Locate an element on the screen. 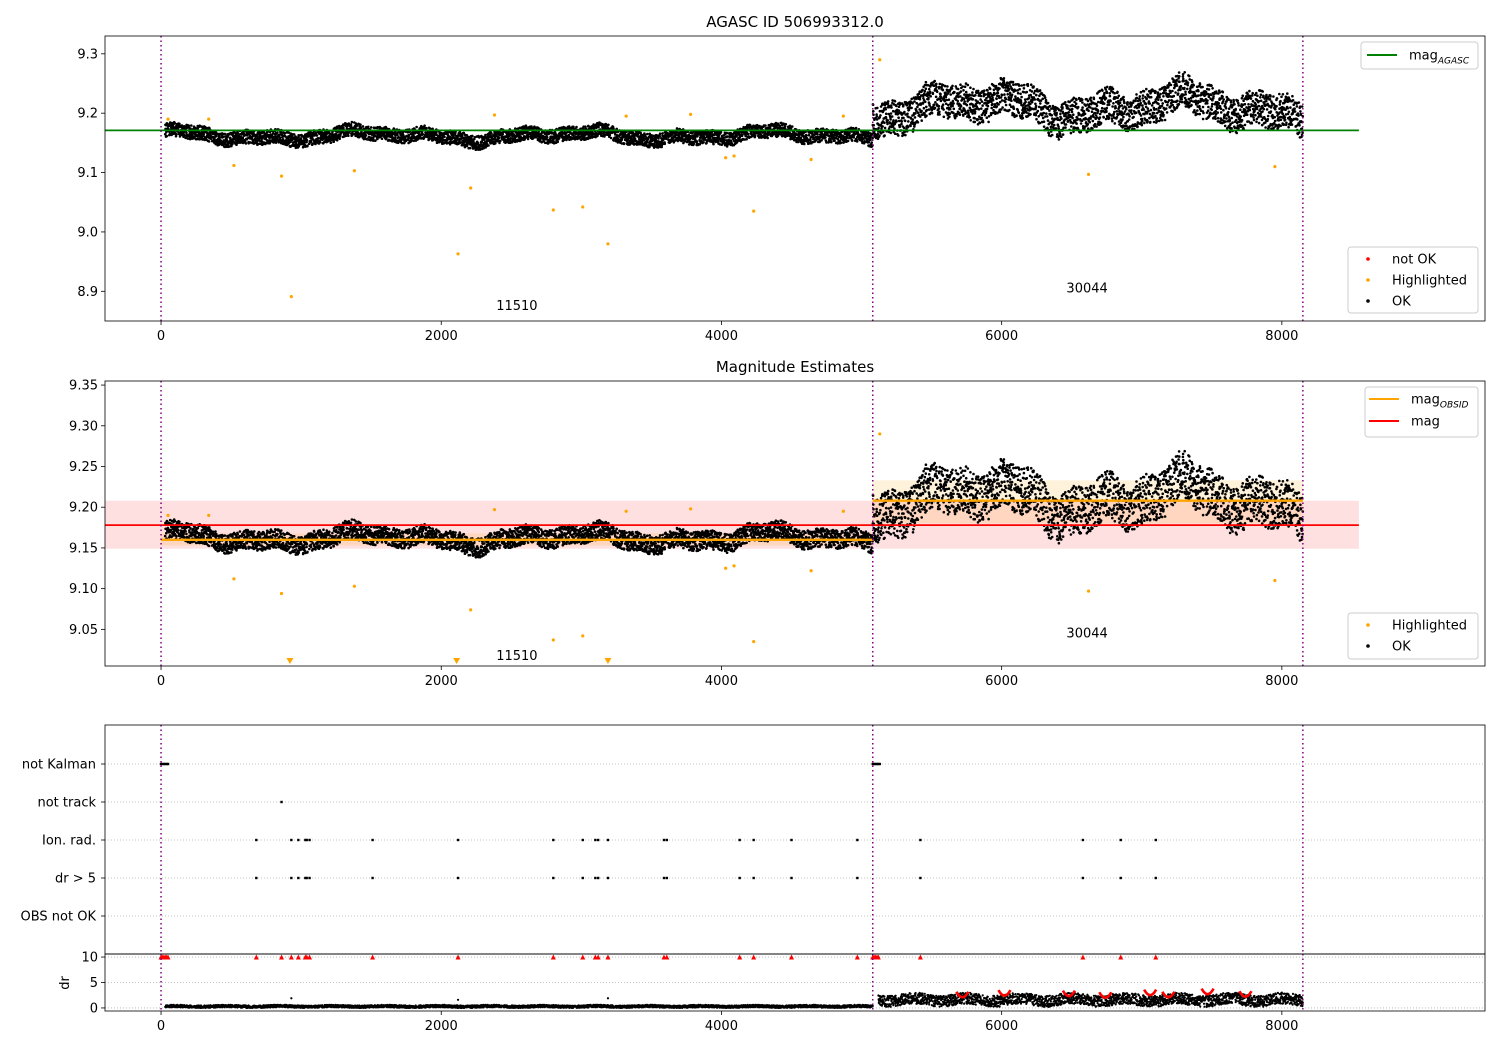 Image resolution: width=1500 pixels, height=1050 pixels. y-tick-label: 9.05 is located at coordinates (83, 630).